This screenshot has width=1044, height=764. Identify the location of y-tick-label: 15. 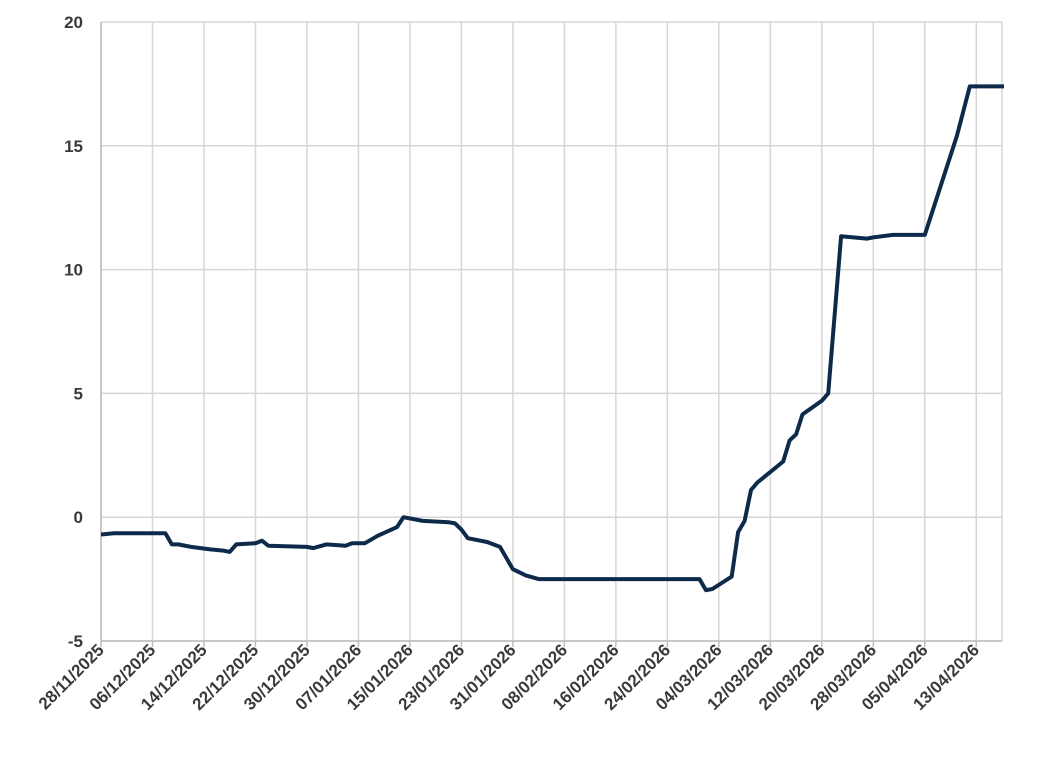
(73, 146).